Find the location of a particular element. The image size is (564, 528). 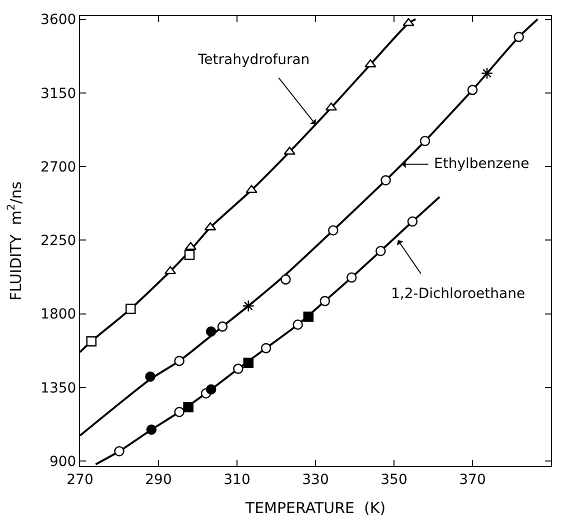

x-tick-label: 350 is located at coordinates (394, 480).